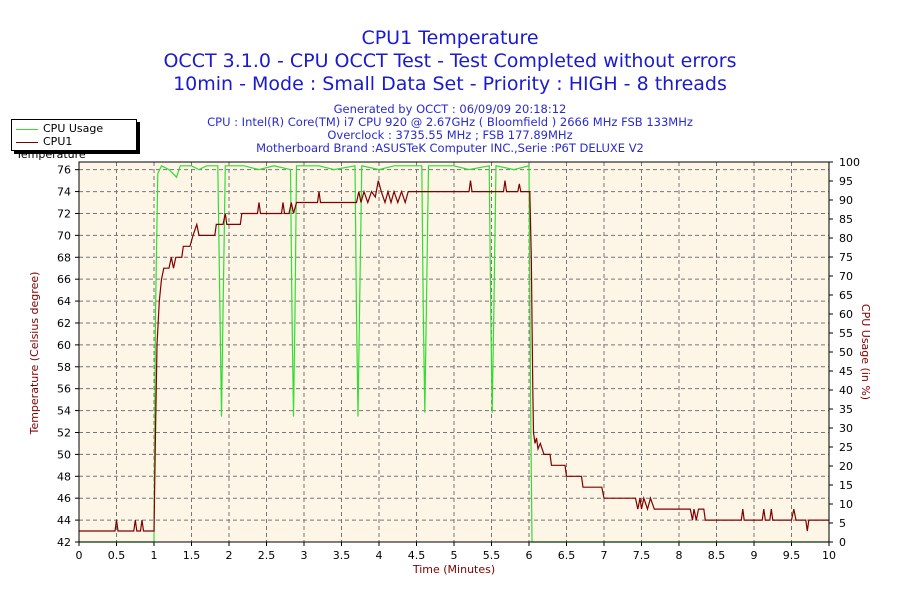 This screenshot has width=900, height=600. I want to click on x-tick-label: 1, so click(154, 555).